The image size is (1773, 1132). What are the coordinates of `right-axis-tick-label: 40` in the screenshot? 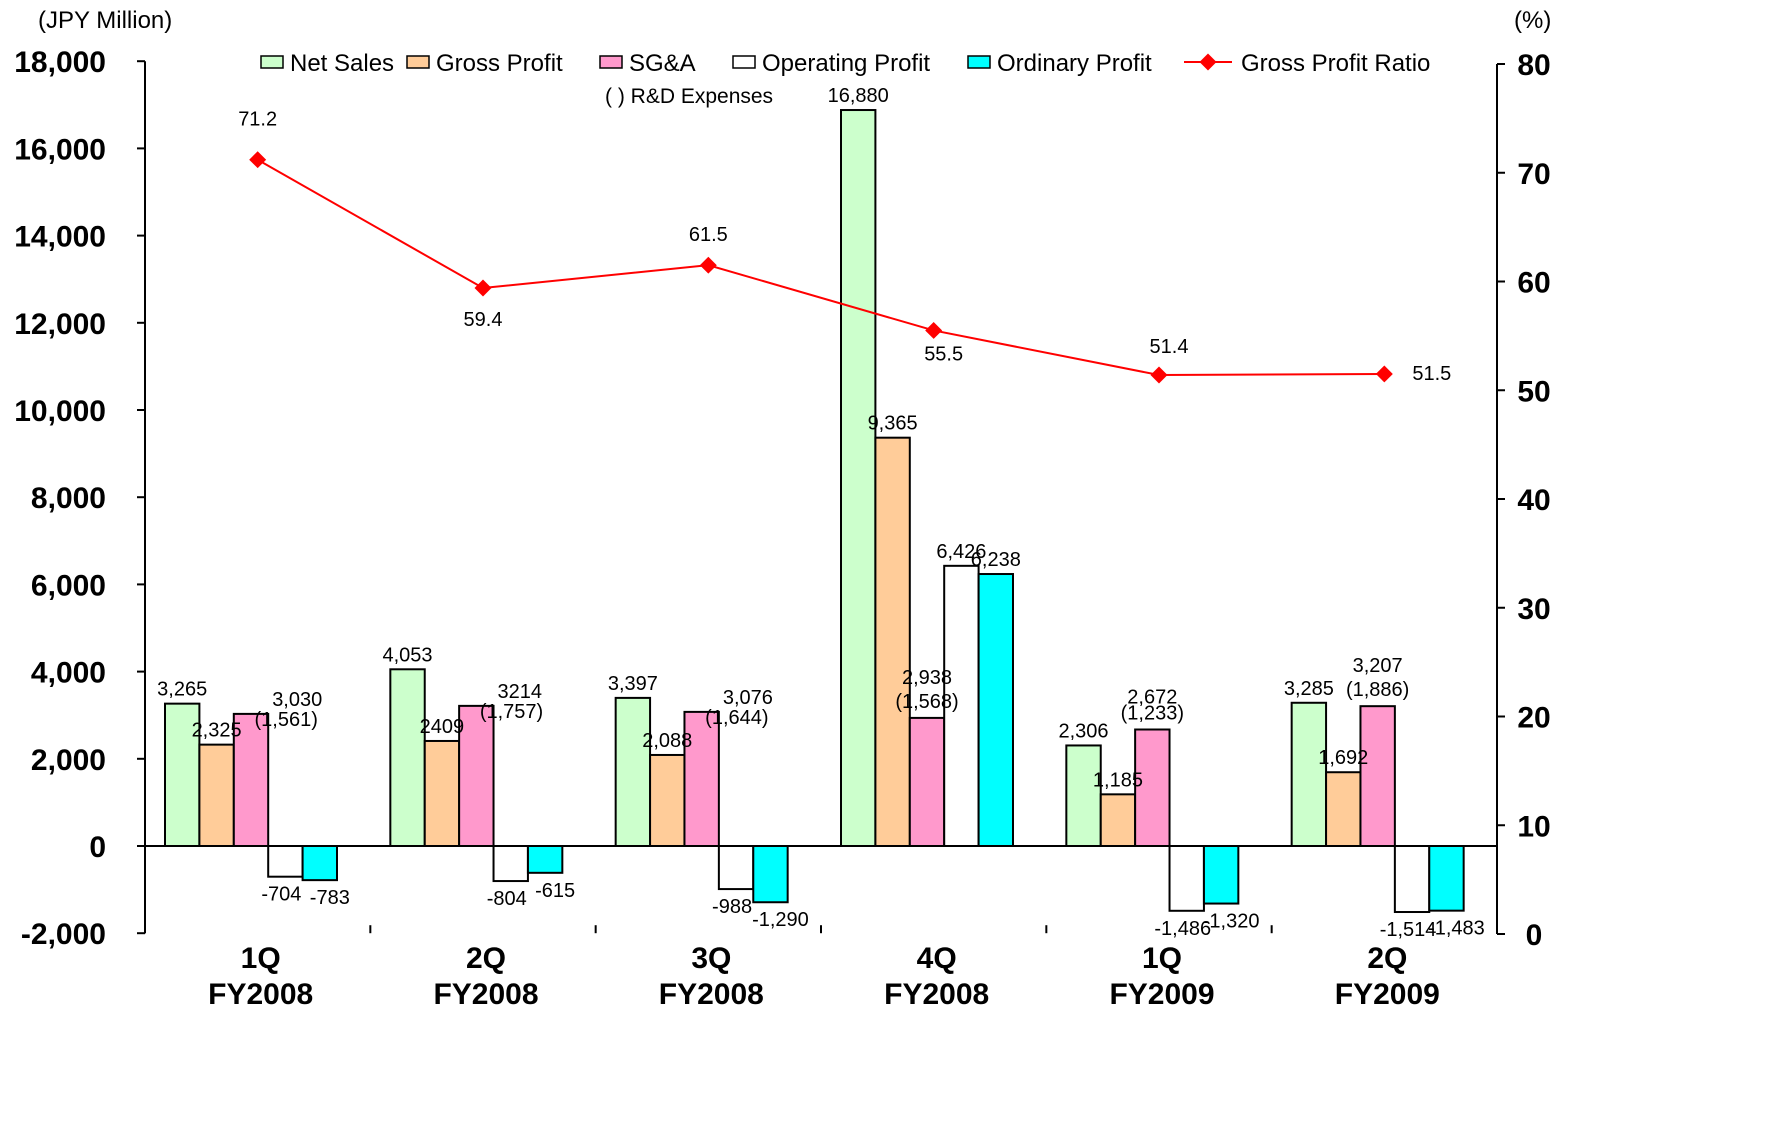 It's located at (1533, 500).